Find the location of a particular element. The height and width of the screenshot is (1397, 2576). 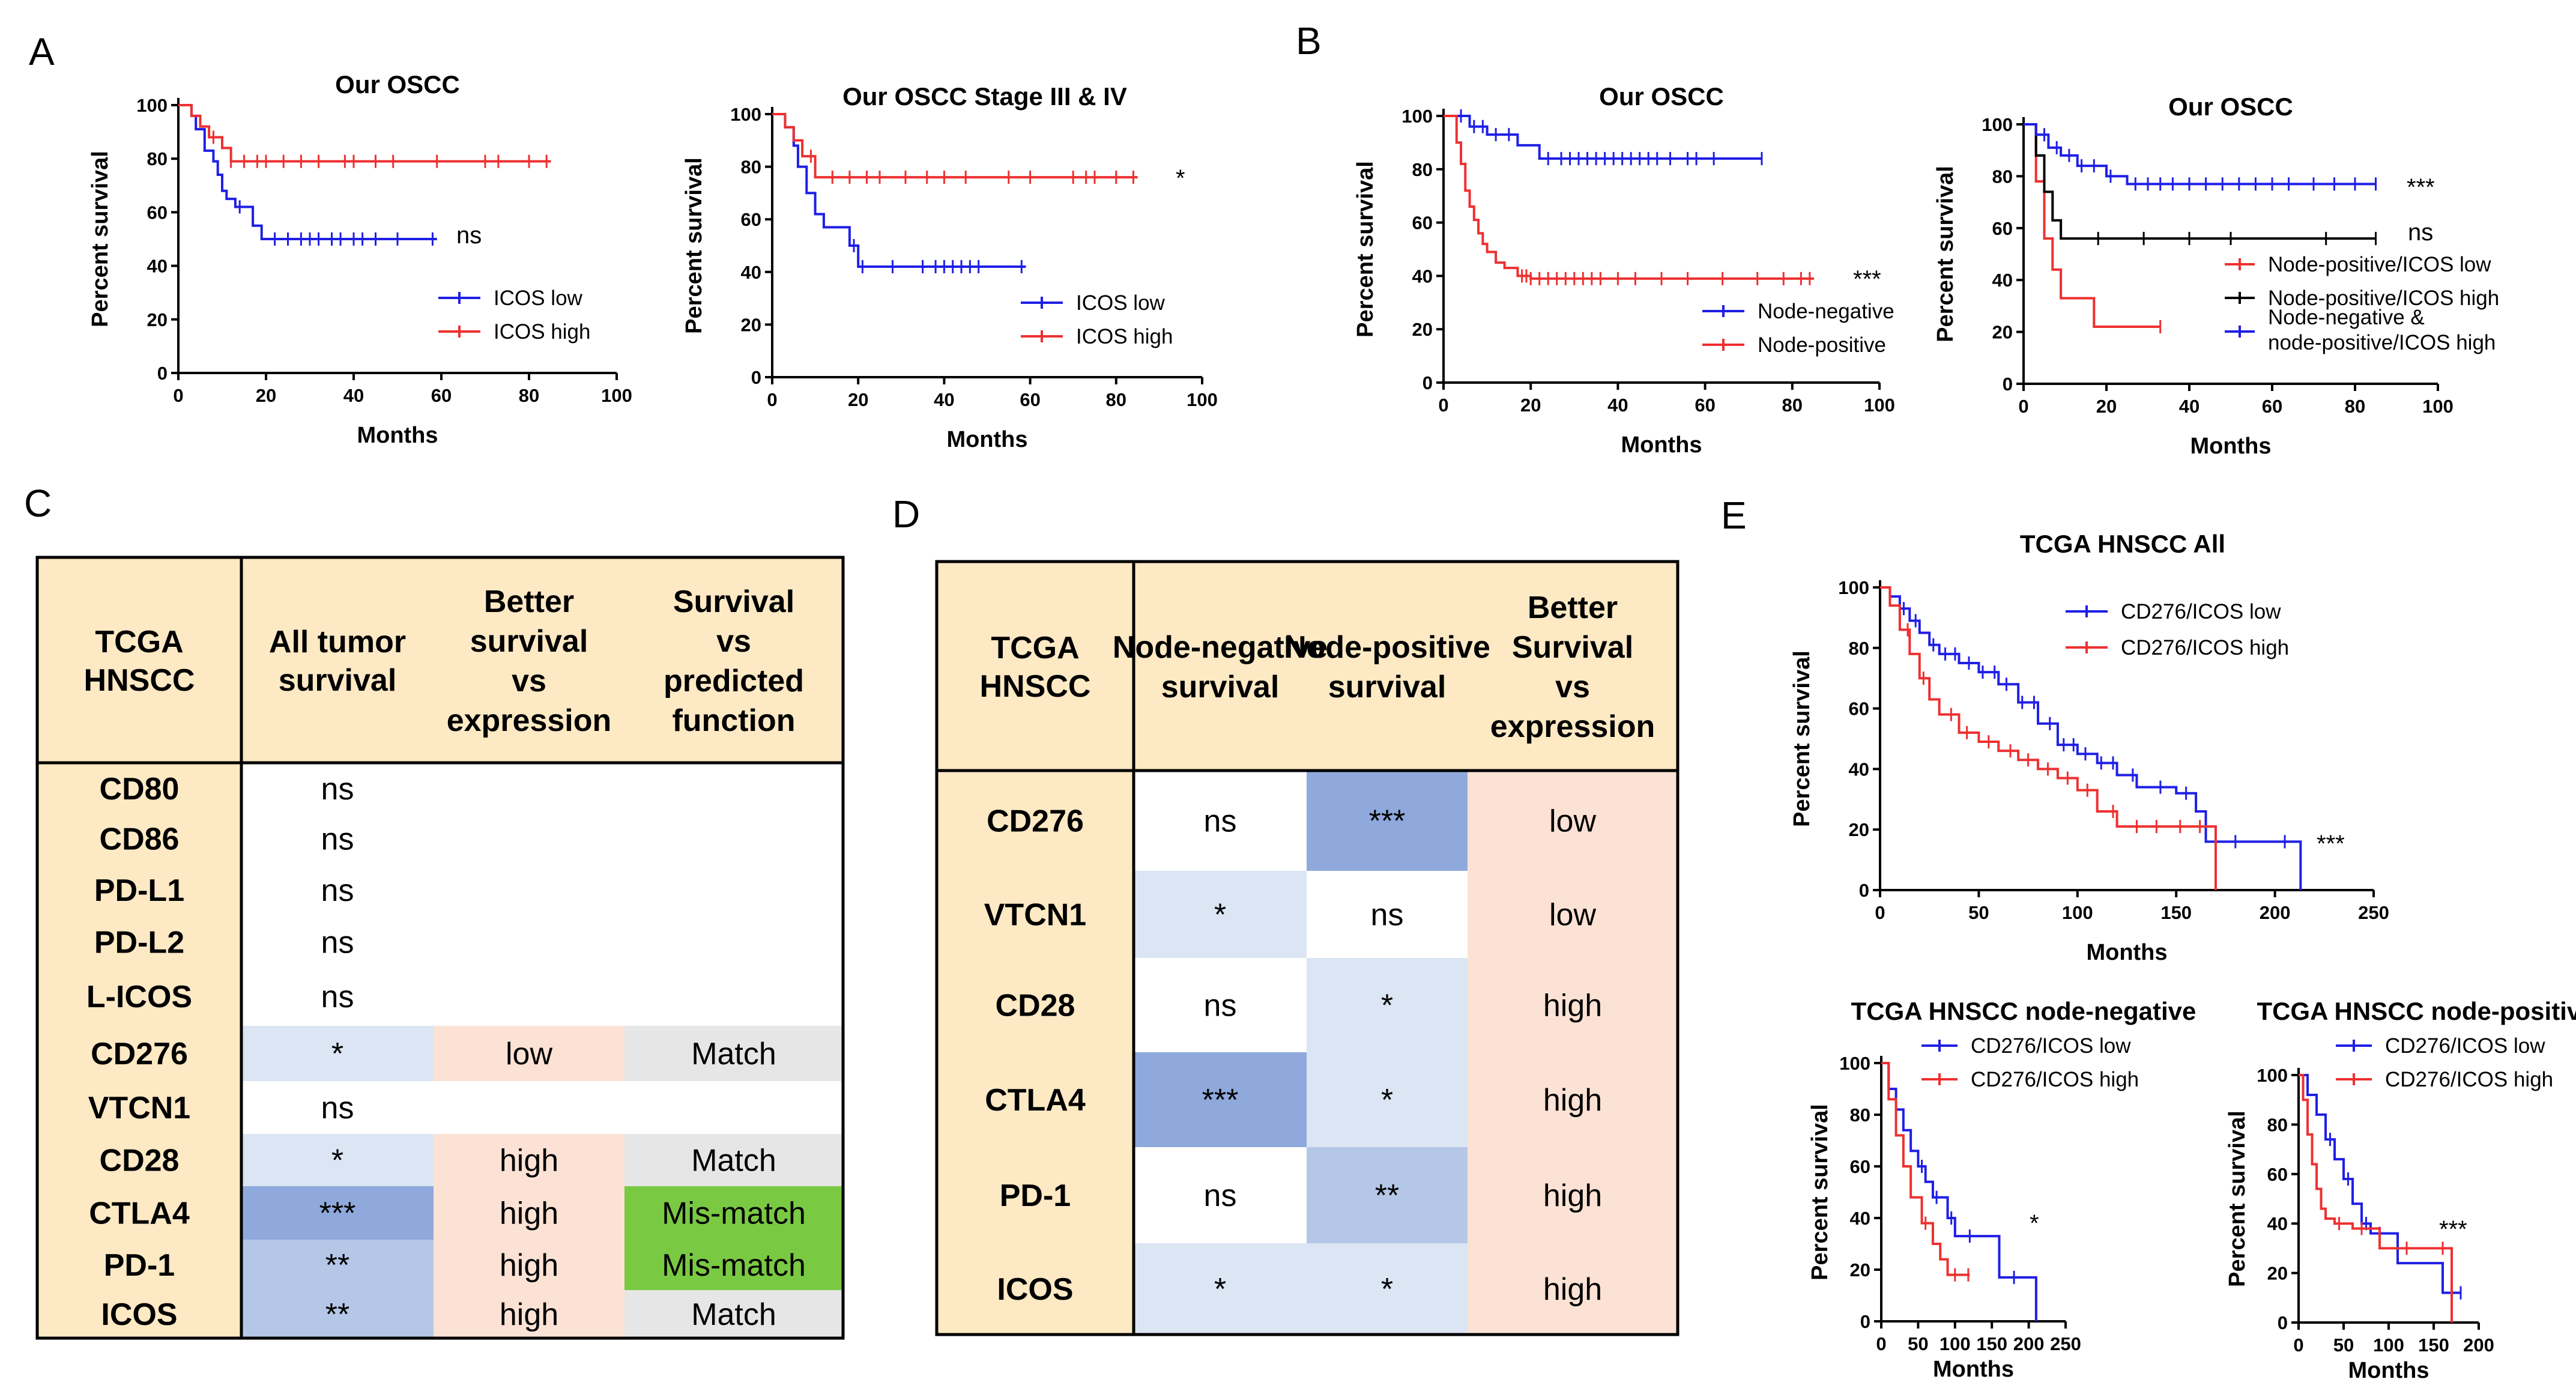

table-d-pos: * is located at coordinates (1387, 1006).